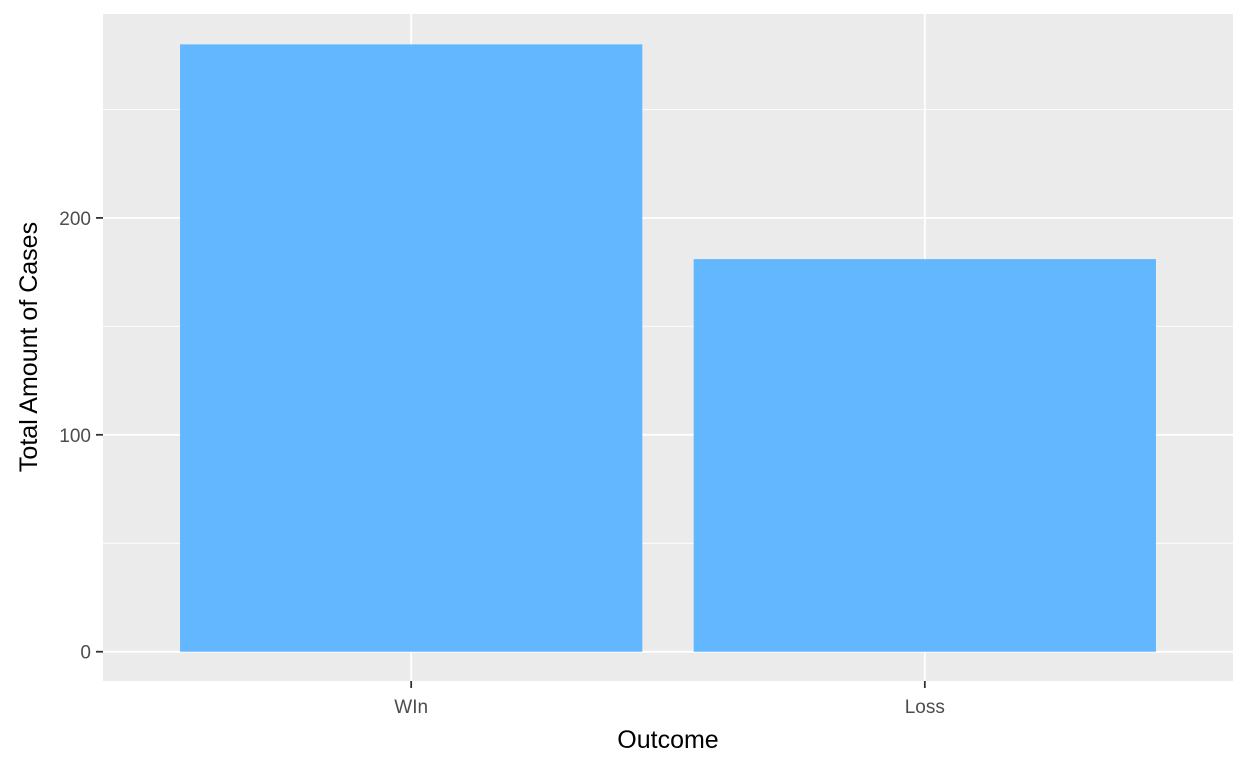 Image resolution: width=1248 pixels, height=768 pixels. What do you see at coordinates (925, 707) in the screenshot?
I see `x-tick-label: Loss` at bounding box center [925, 707].